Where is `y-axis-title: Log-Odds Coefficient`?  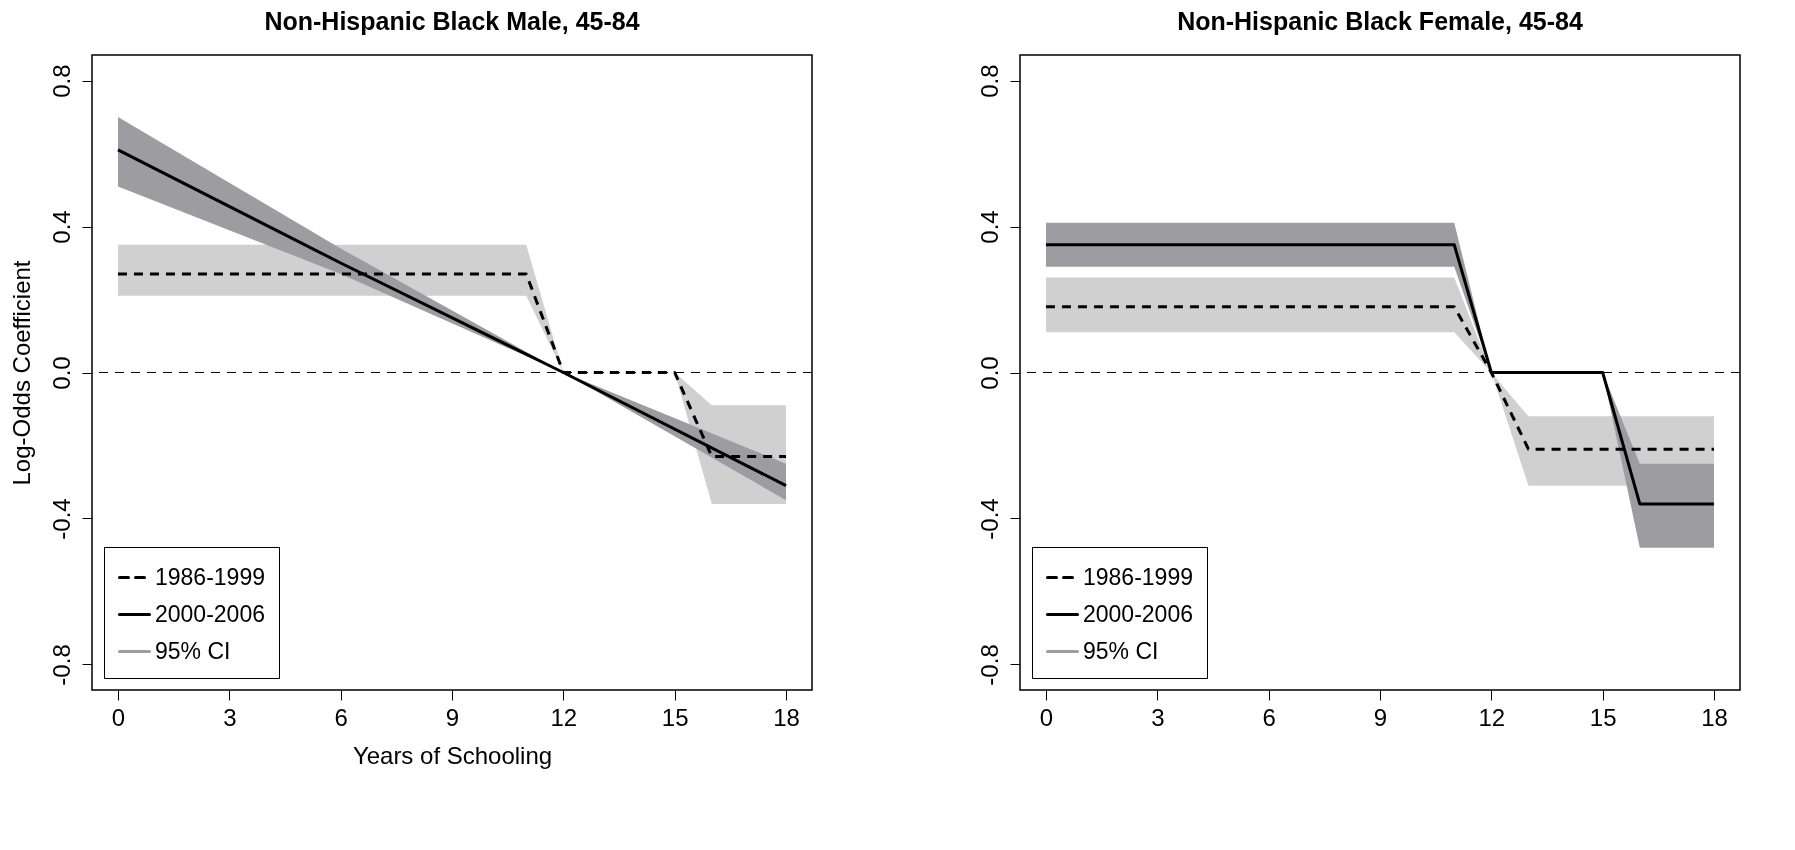
y-axis-title: Log-Odds Coefficient is located at coordinates (21, 373).